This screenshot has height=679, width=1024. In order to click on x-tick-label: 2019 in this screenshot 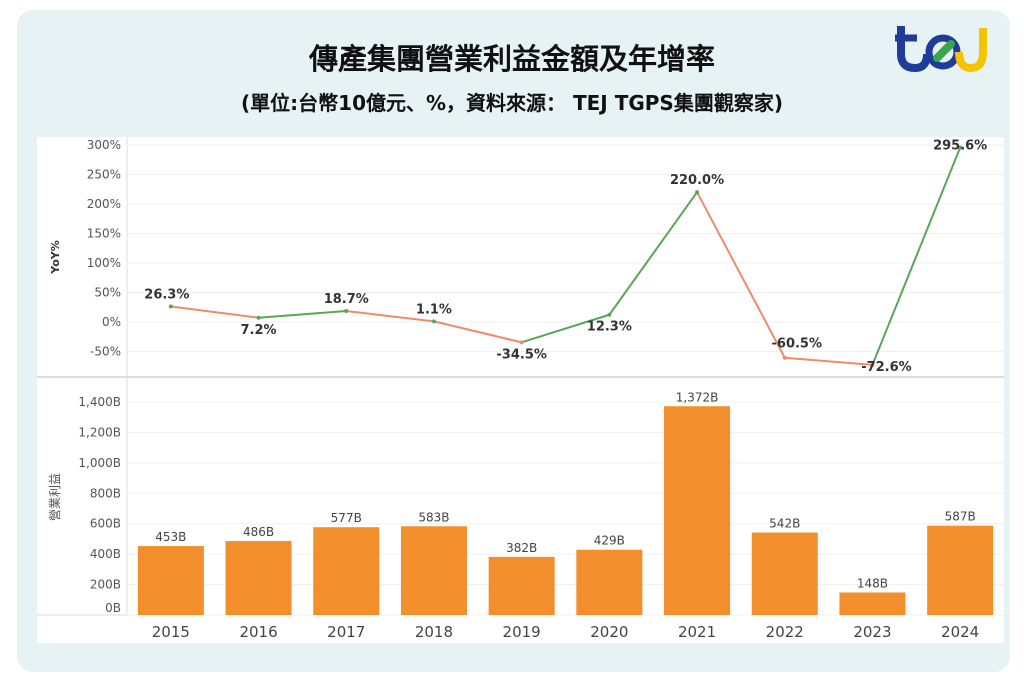, I will do `click(522, 632)`.